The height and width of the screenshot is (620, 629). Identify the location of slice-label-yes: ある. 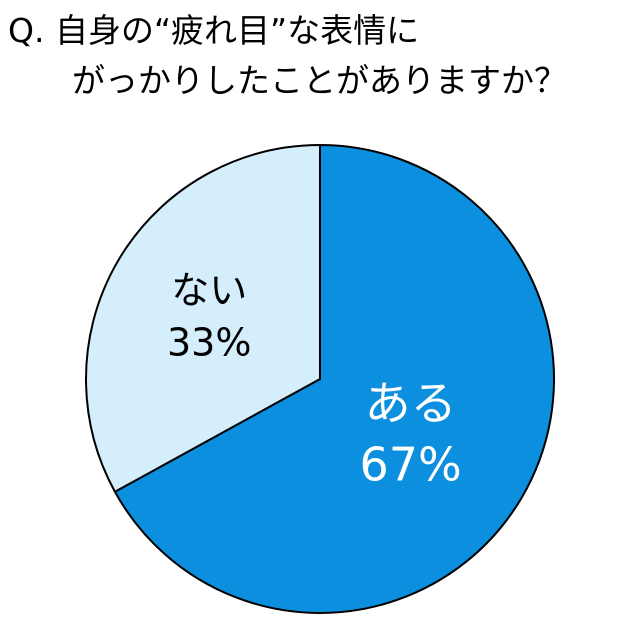
(411, 404).